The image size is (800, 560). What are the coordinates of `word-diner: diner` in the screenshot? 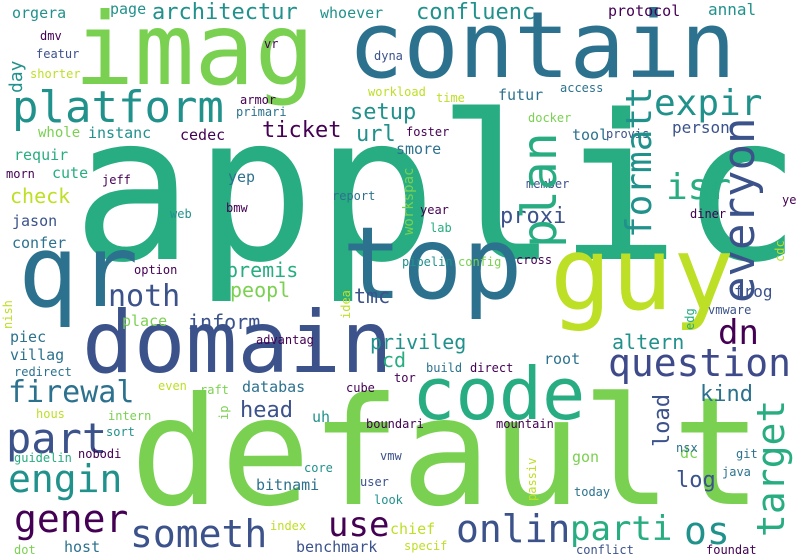 It's located at (708, 214).